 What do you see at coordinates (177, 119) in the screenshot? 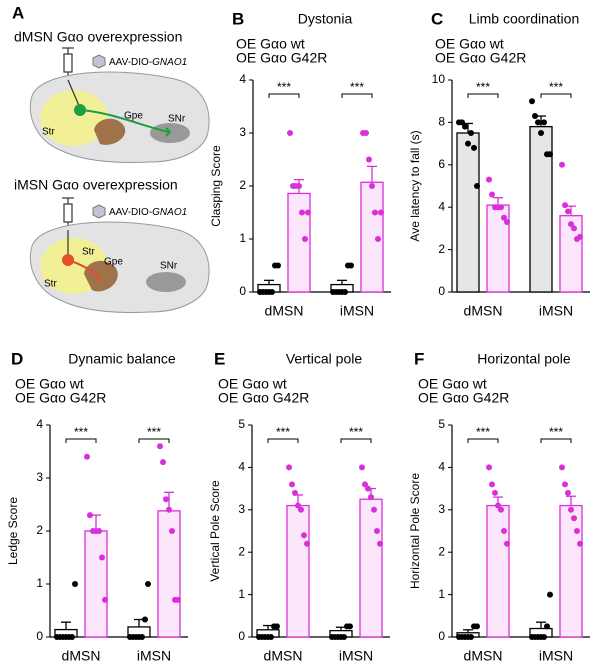
I see `region-label: SNr` at bounding box center [177, 119].